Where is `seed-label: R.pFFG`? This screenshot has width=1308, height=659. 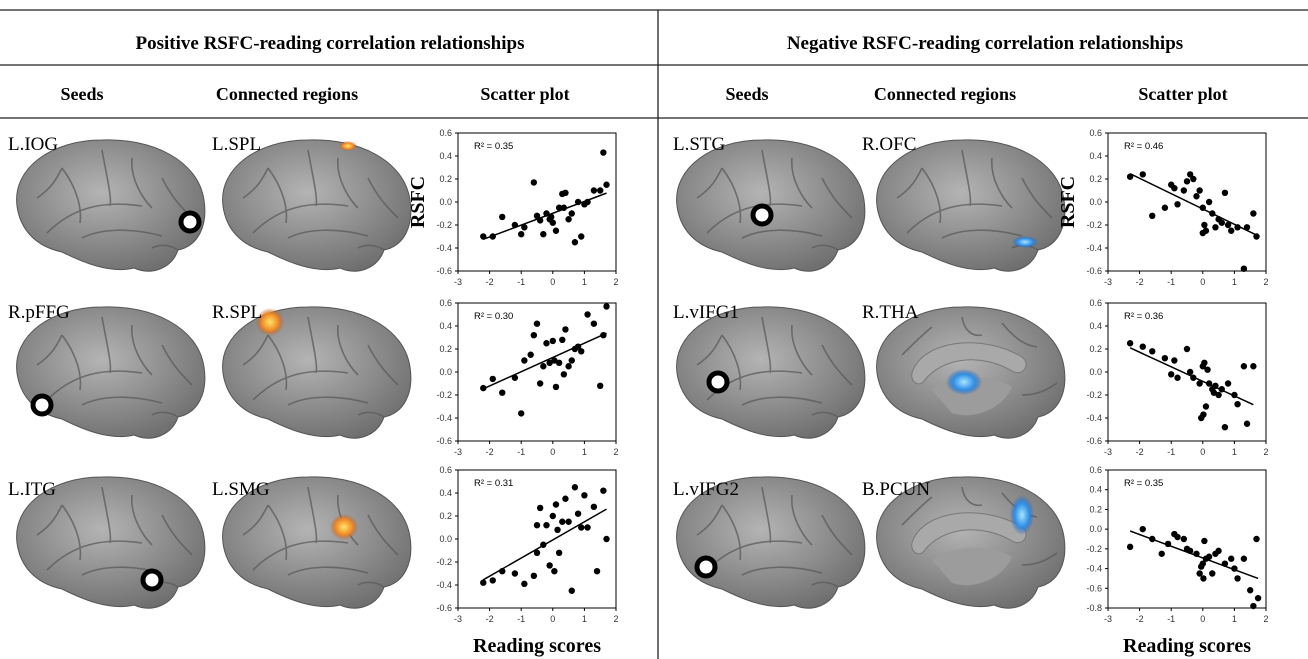 seed-label: R.pFFG is located at coordinates (39, 312).